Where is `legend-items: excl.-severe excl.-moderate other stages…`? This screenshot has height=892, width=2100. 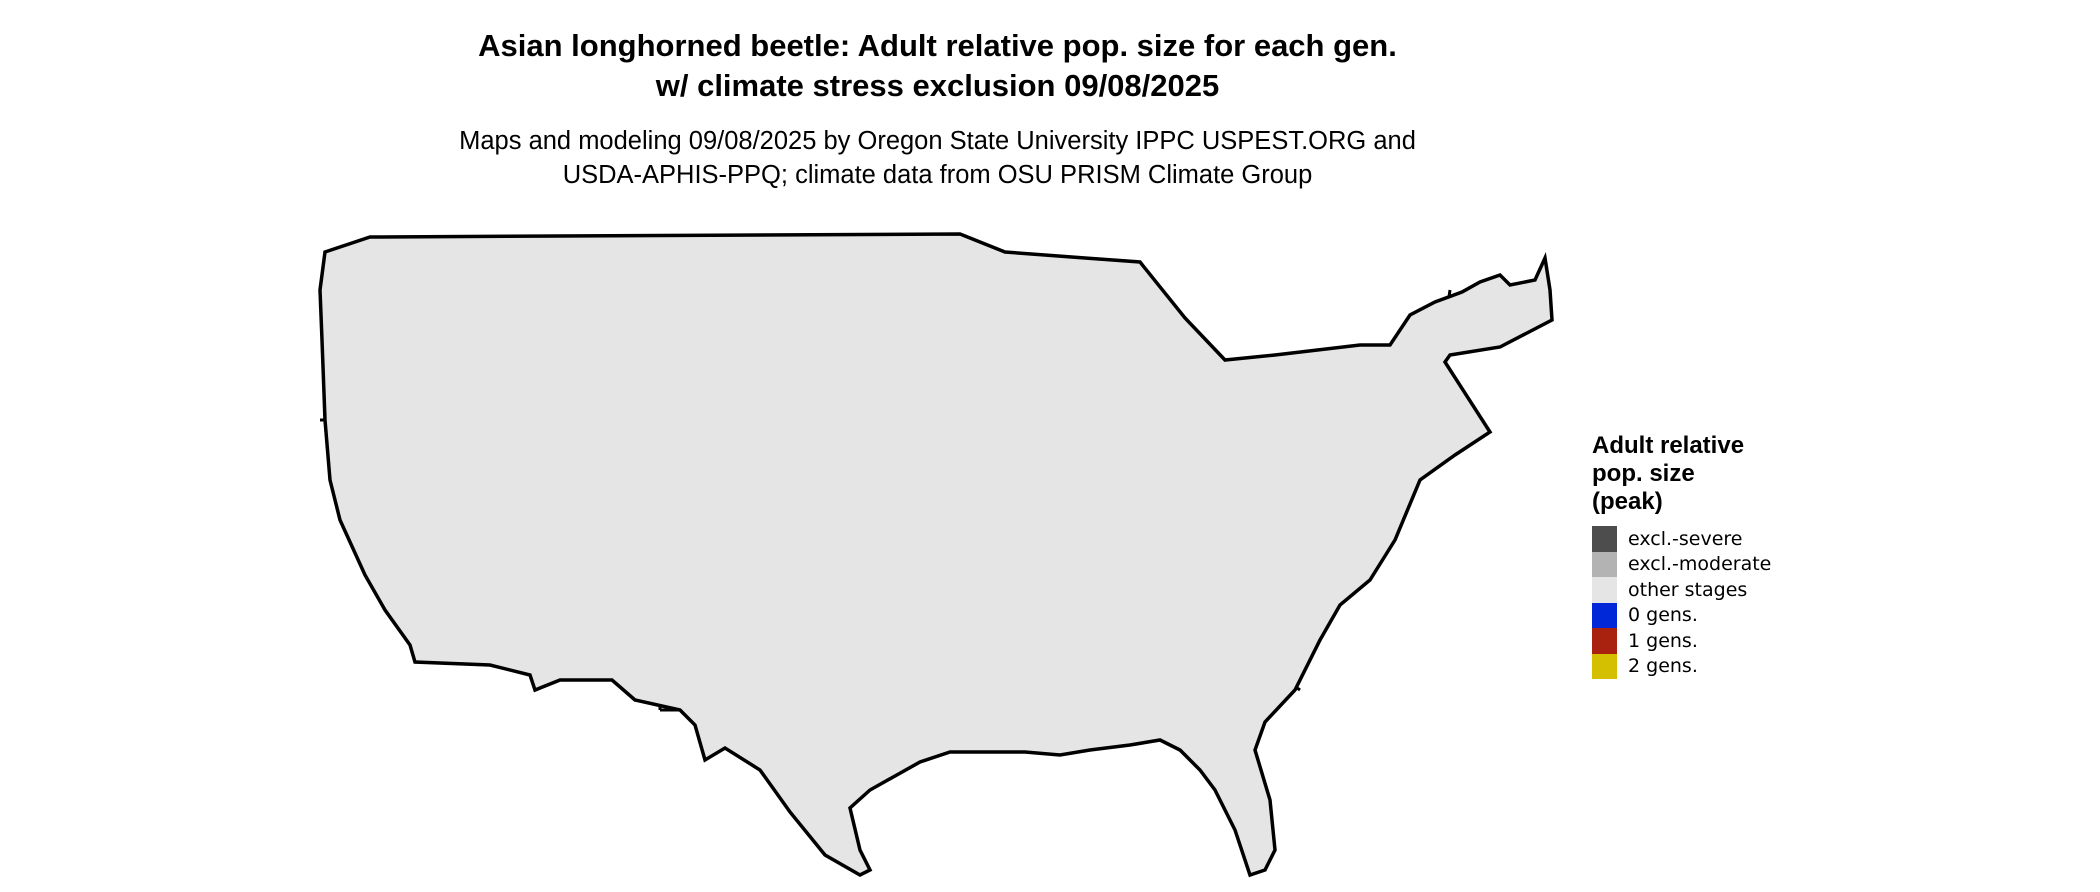
legend-items: excl.-severe excl.-moderate other stages… is located at coordinates (1681, 602).